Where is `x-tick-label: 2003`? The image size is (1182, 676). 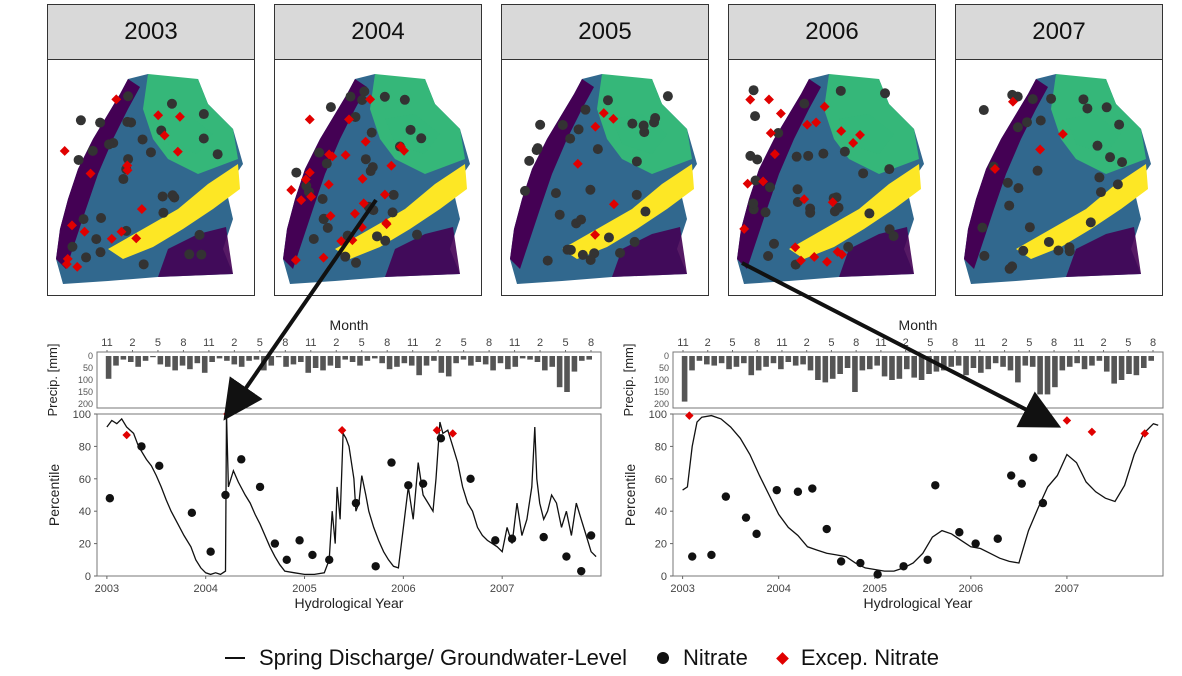 x-tick-label: 2003 is located at coordinates (682, 589).